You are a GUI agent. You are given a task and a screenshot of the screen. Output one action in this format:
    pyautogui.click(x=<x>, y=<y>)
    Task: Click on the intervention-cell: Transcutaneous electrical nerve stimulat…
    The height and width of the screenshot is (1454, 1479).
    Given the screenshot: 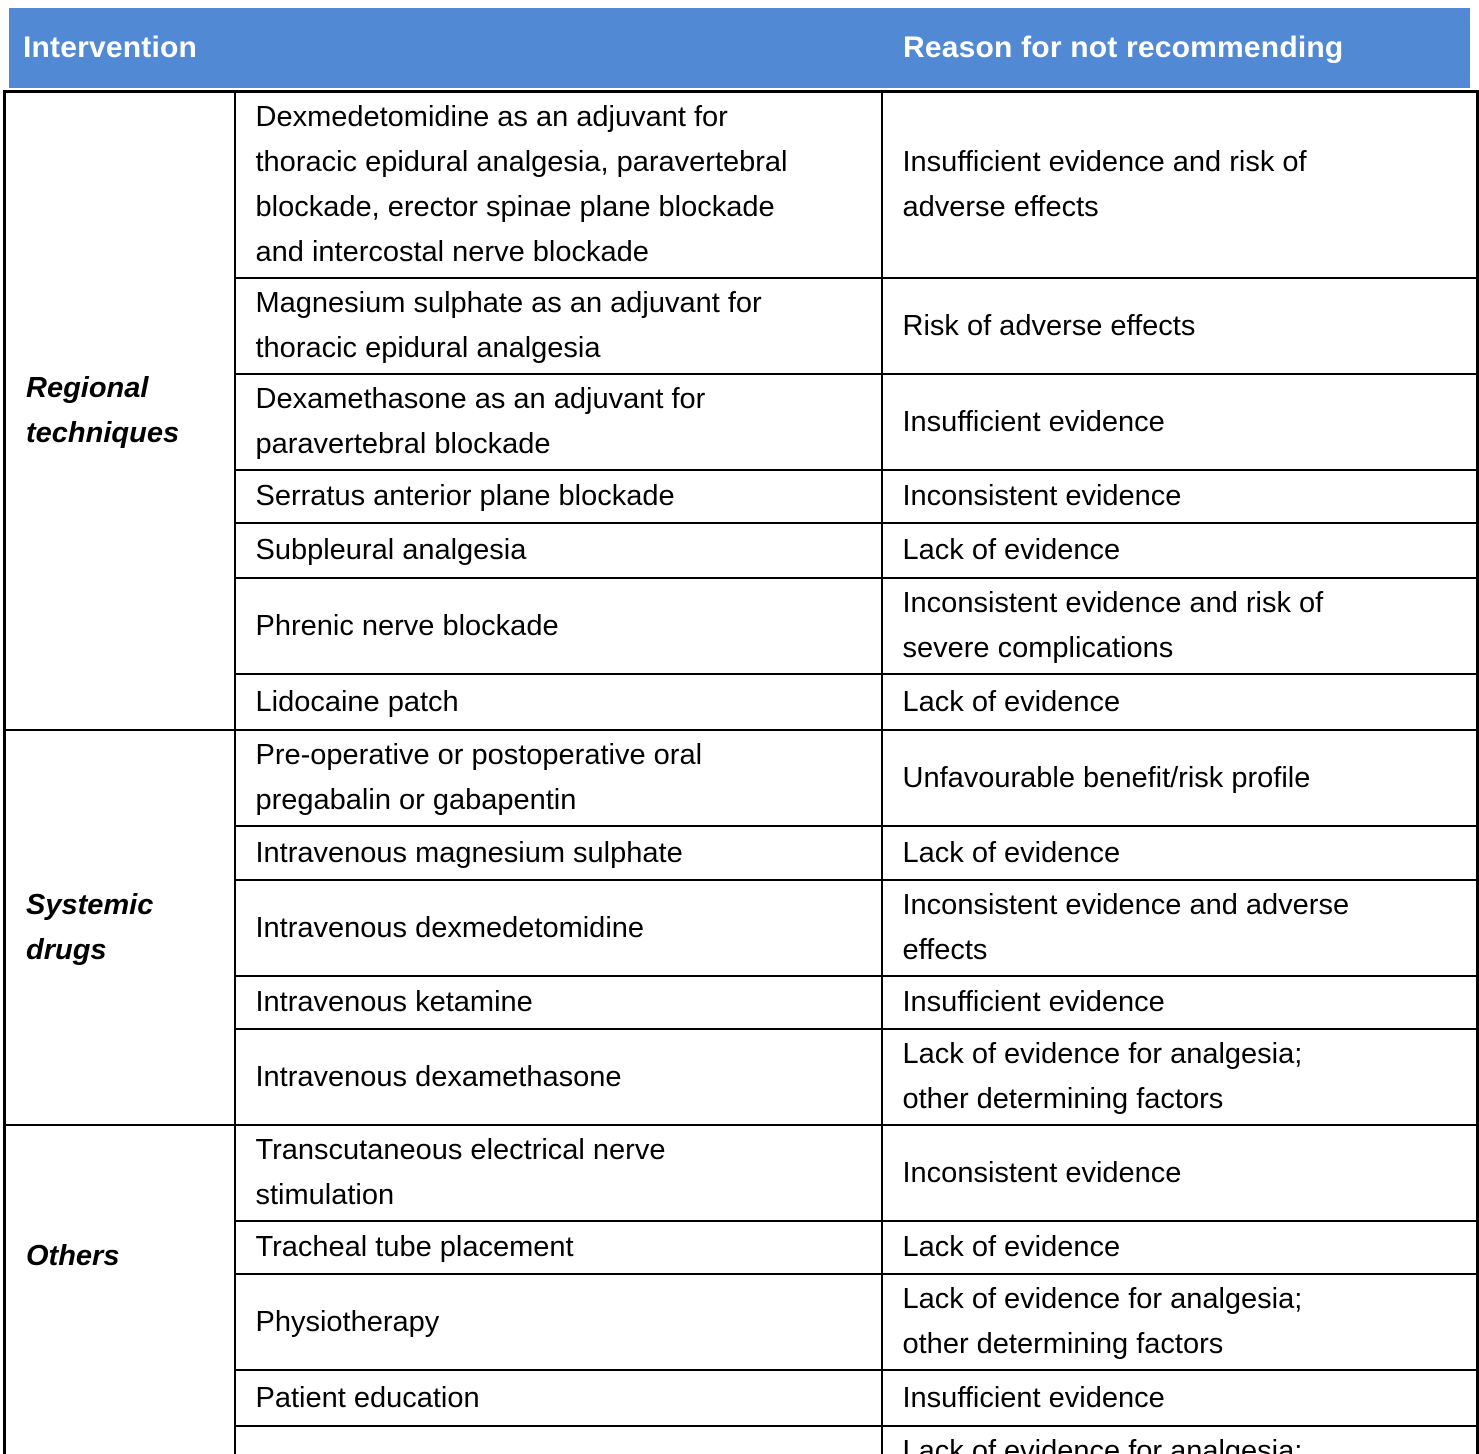 What is the action you would take?
    pyautogui.click(x=558, y=1173)
    